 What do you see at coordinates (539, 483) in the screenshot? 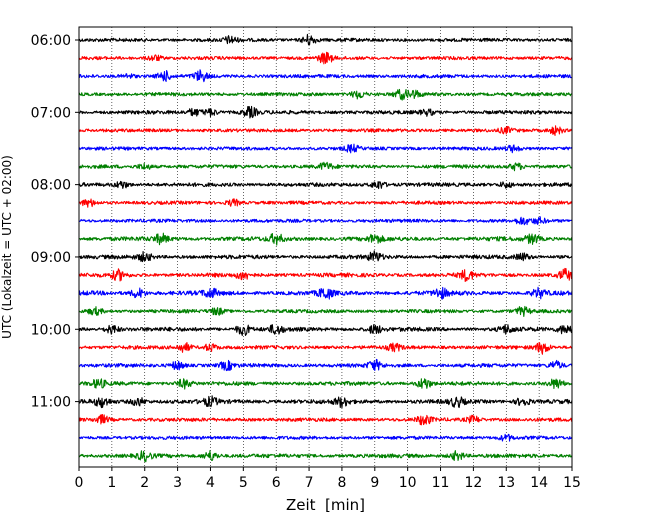
I see `x-tick-label: 14` at bounding box center [539, 483].